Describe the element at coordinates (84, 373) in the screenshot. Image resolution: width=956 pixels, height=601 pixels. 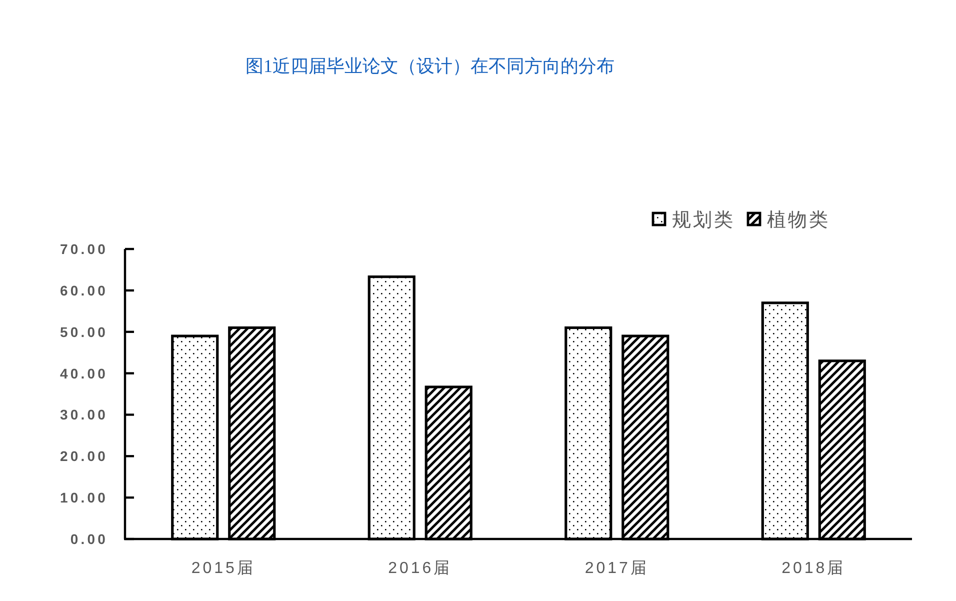
I see `y-tick-label: 40.00` at that location.